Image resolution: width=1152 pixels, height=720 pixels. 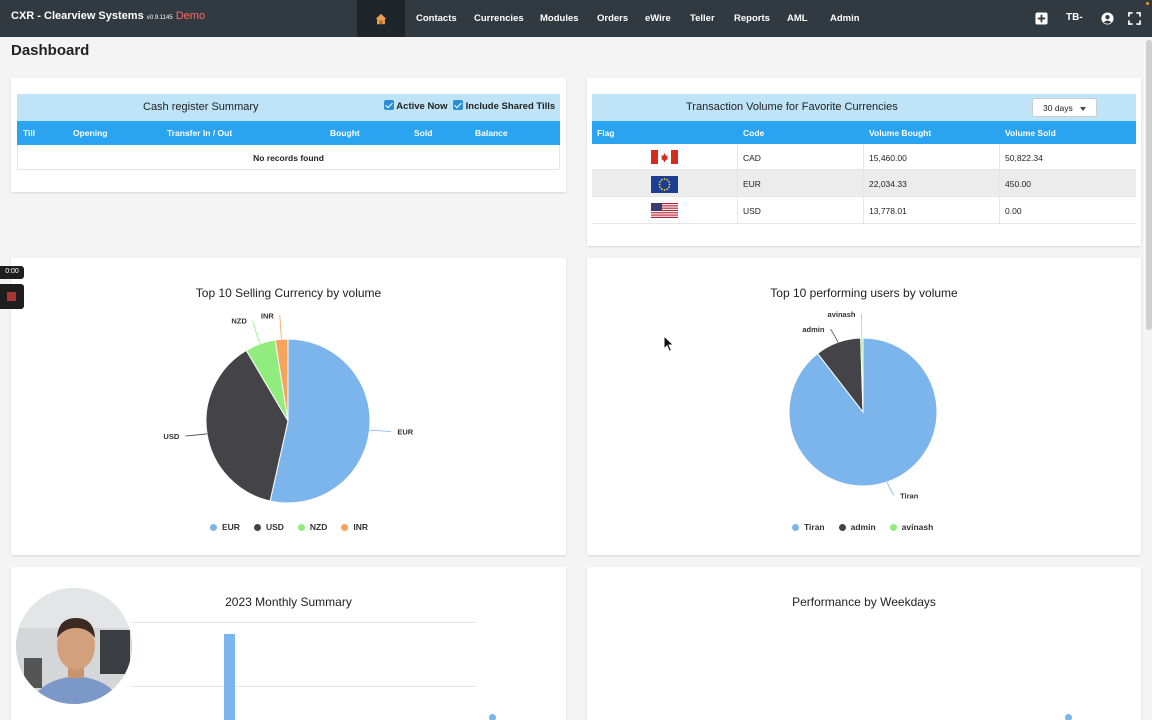 What do you see at coordinates (90, 133) in the screenshot?
I see `col-opening: Opening` at bounding box center [90, 133].